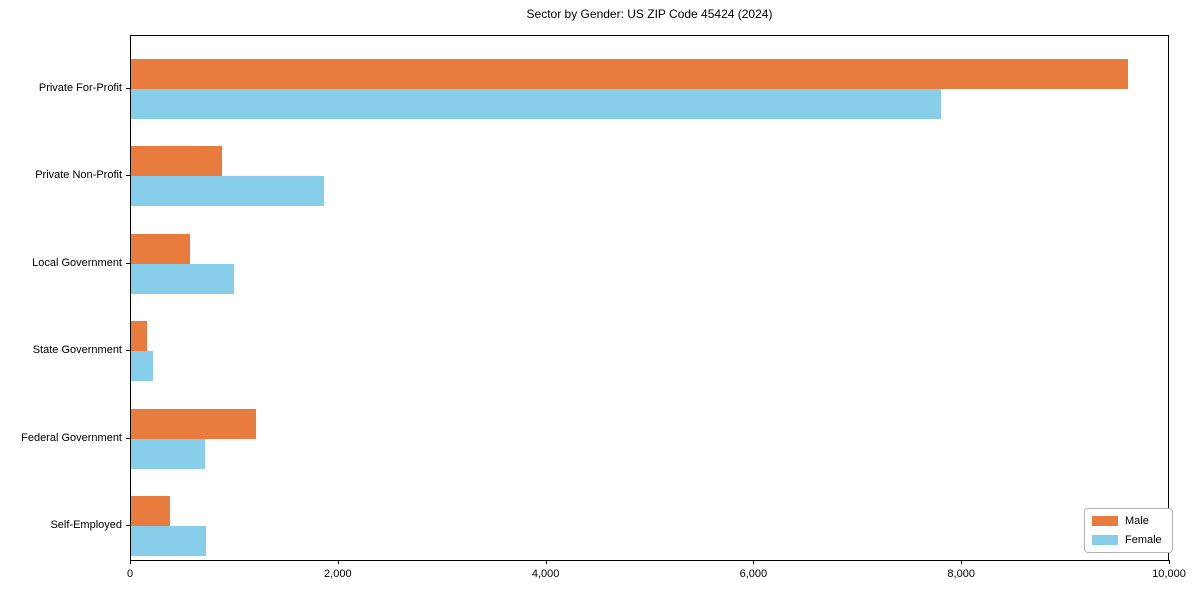 The image size is (1200, 600). I want to click on x-tick-label-6,000: 6,000, so click(753, 574).